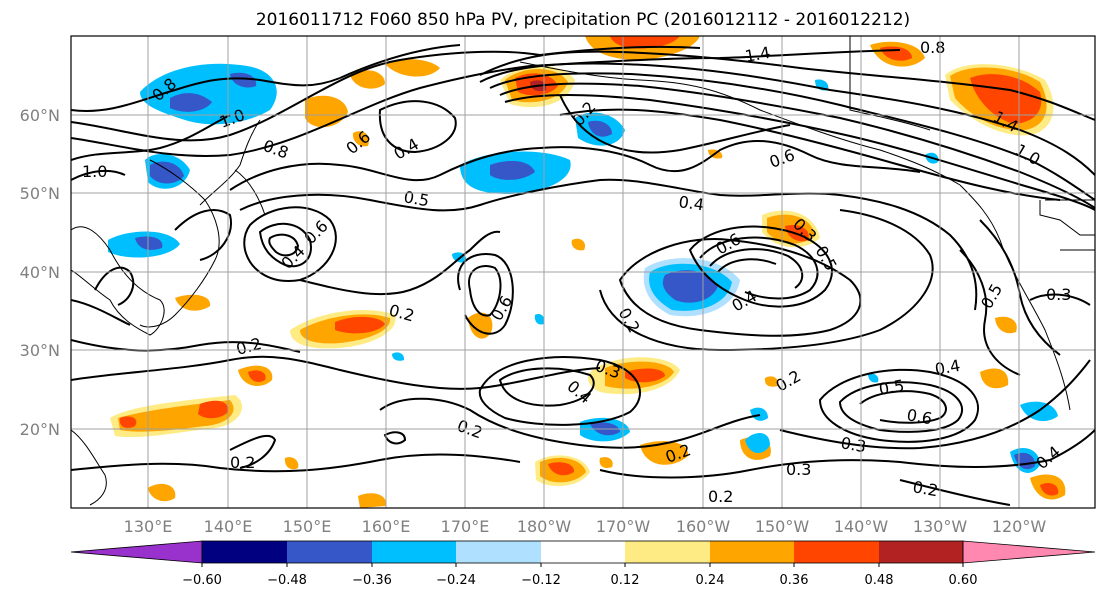 This screenshot has width=1105, height=601. Describe the element at coordinates (372, 580) in the screenshot. I see `colorbar-tick-label: −0.36` at that location.